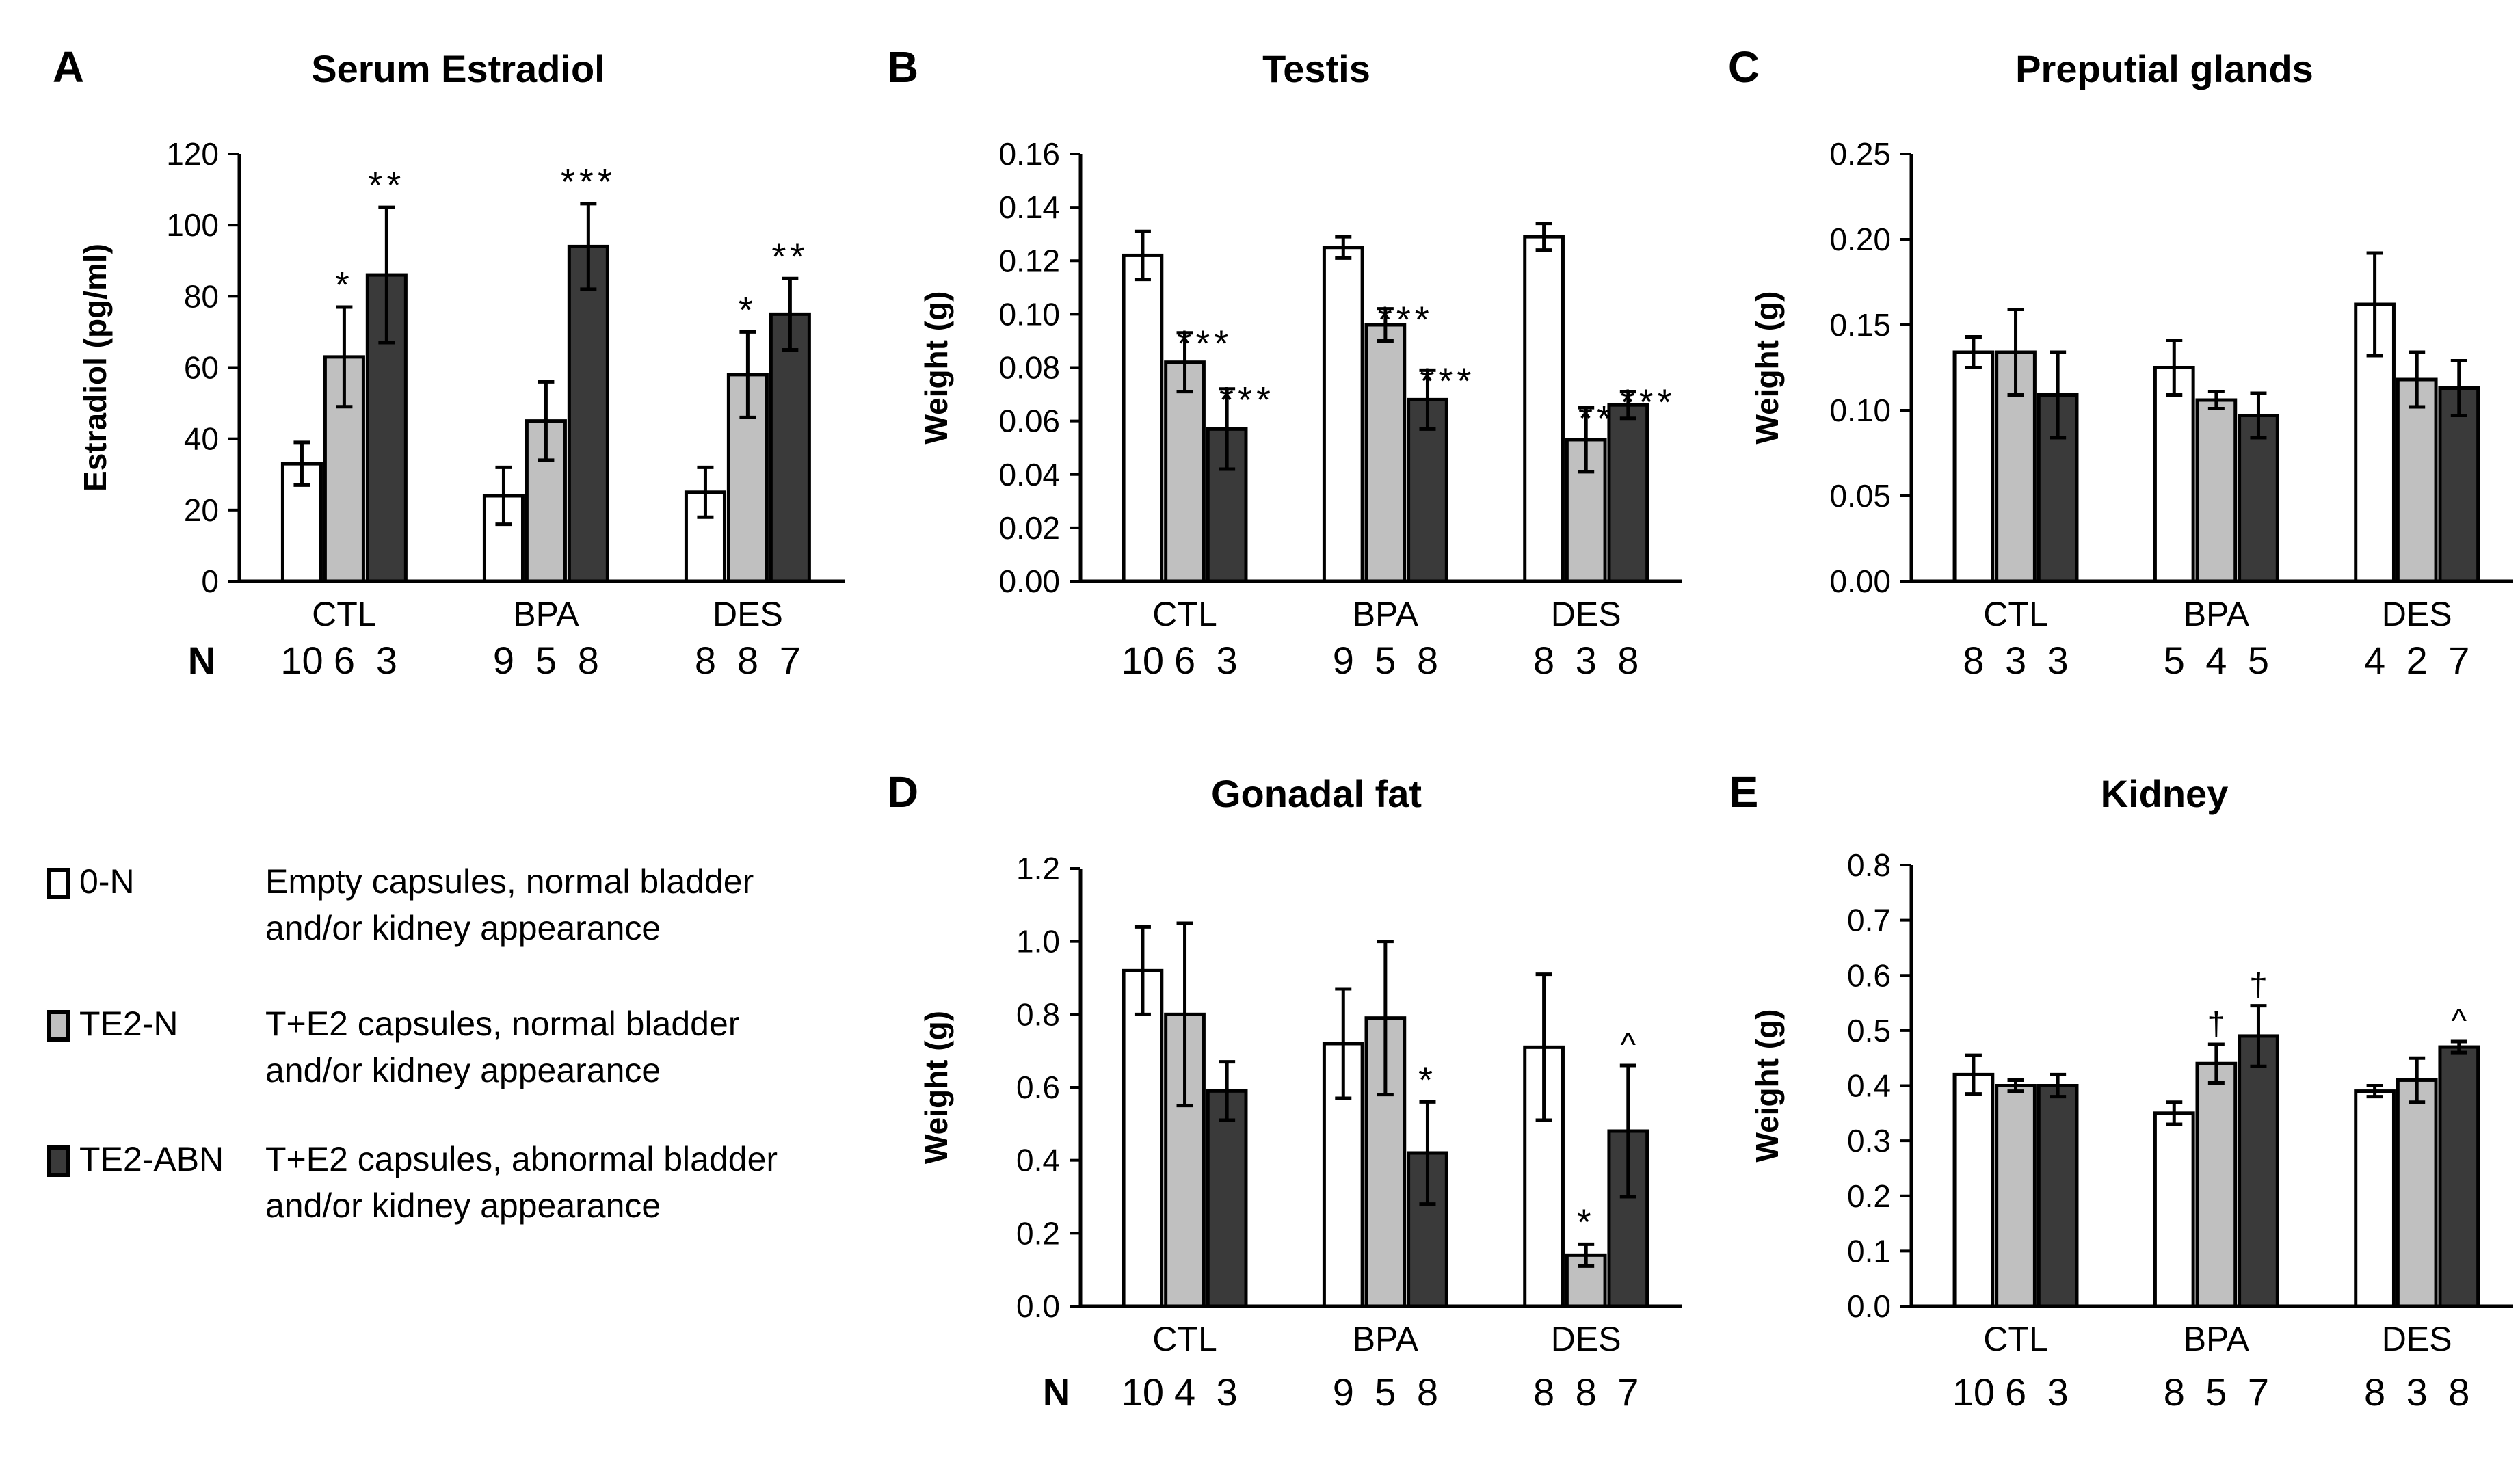  What do you see at coordinates (1038, 941) in the screenshot?
I see `y-tick-label: 1.0` at bounding box center [1038, 941].